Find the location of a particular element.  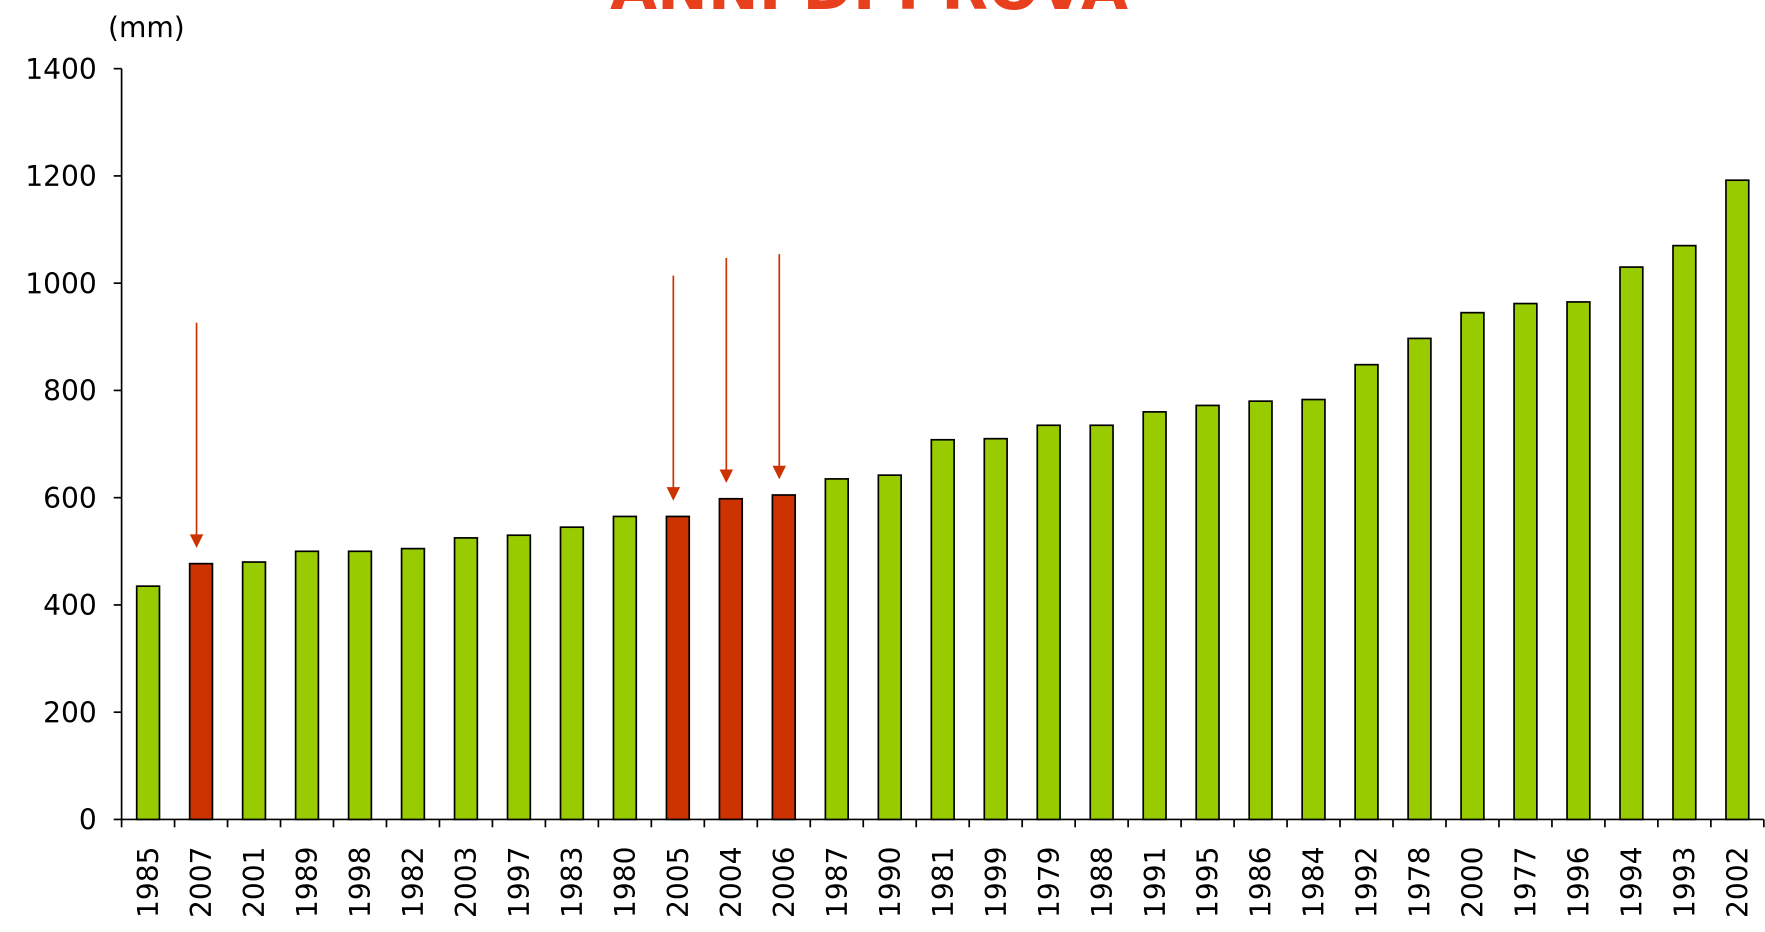

x-tick-label: 1999 is located at coordinates (996, 882).